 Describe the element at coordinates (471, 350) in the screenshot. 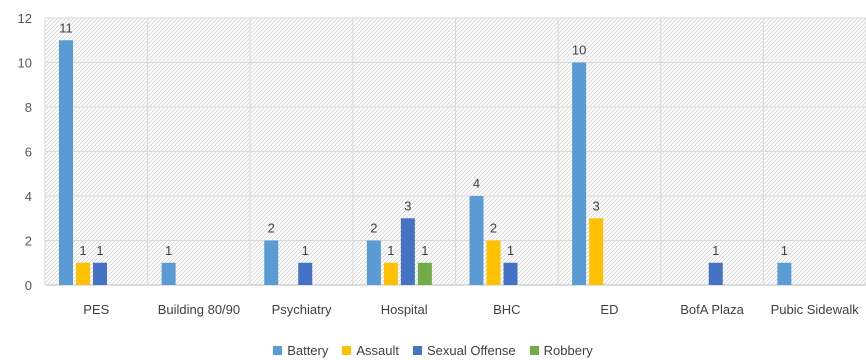

I see `legend-label: Sexual Offense` at that location.